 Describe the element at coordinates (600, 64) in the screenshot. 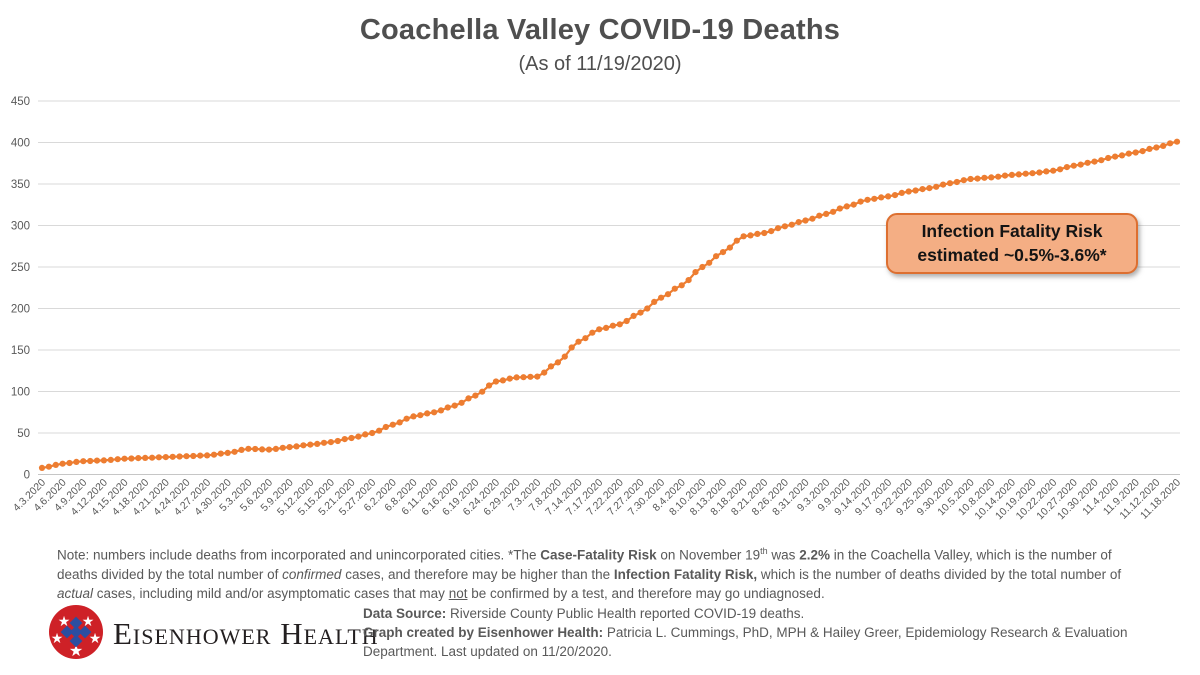

I see `chart-subtitle: (As of 11/19/2020)` at that location.